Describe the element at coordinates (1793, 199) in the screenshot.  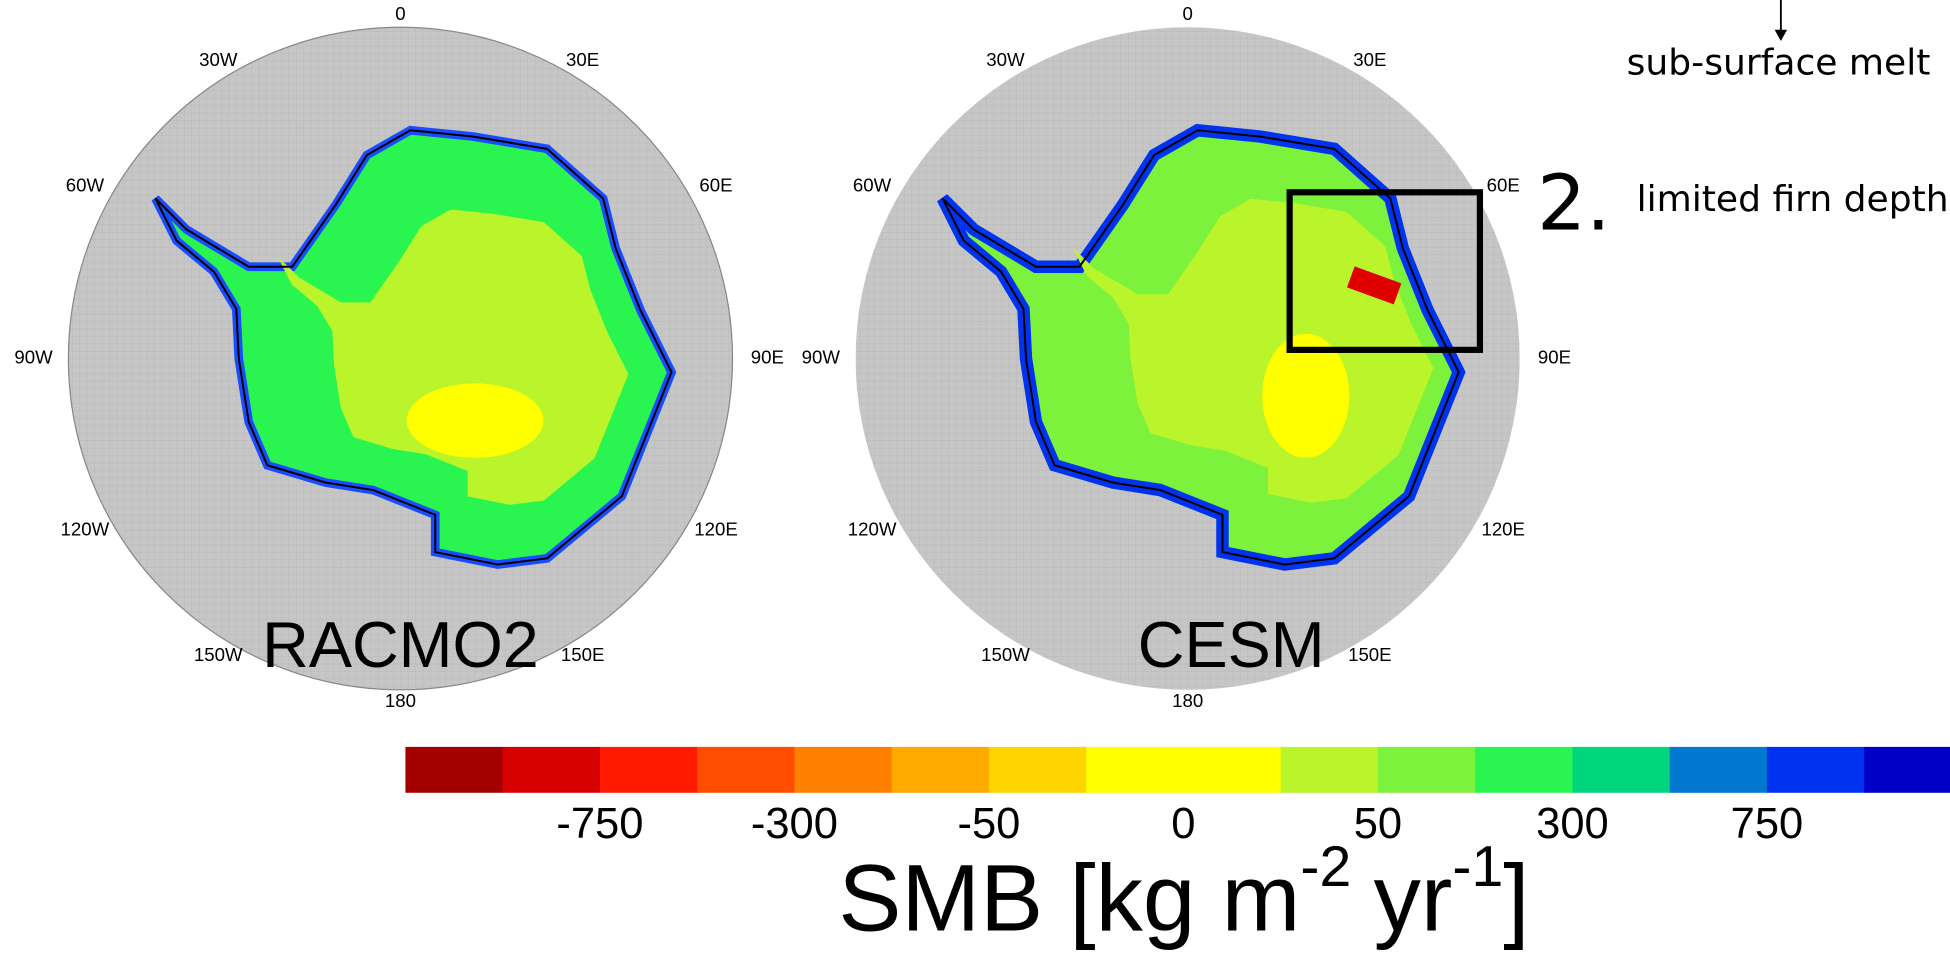
I see `annotation: limited firn depth` at that location.